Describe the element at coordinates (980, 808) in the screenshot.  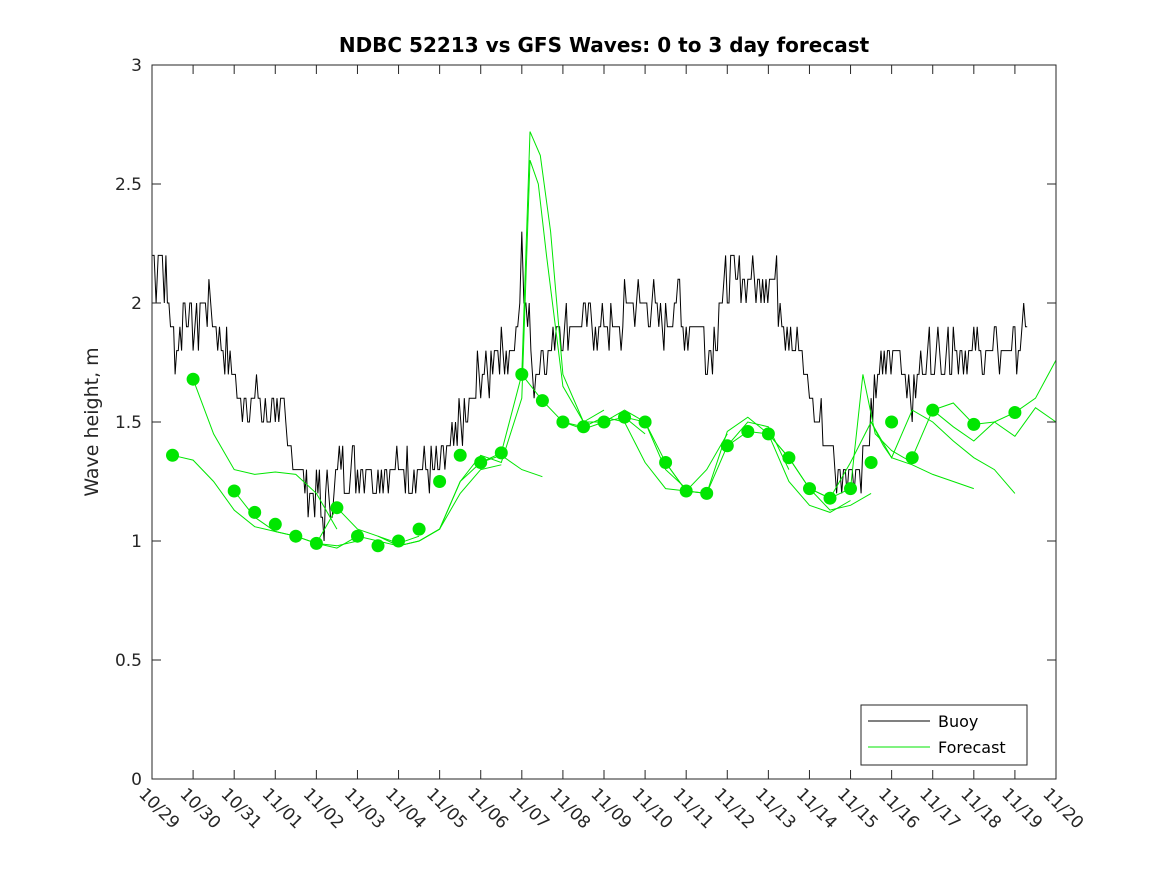
I see `x-tick-label: 11/18` at that location.